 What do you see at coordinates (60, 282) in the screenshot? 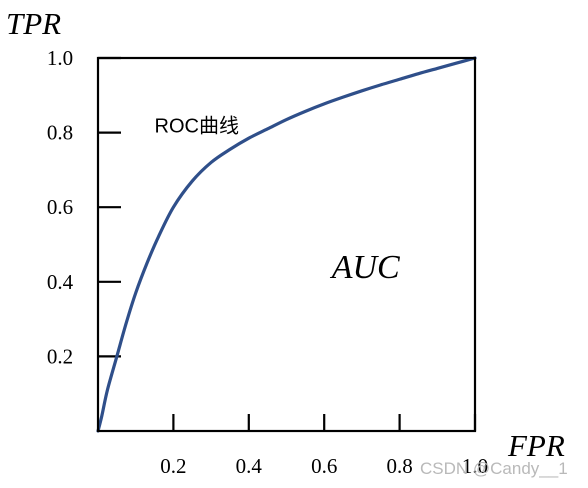
I see `y-tick-label: 0.4` at bounding box center [60, 282].